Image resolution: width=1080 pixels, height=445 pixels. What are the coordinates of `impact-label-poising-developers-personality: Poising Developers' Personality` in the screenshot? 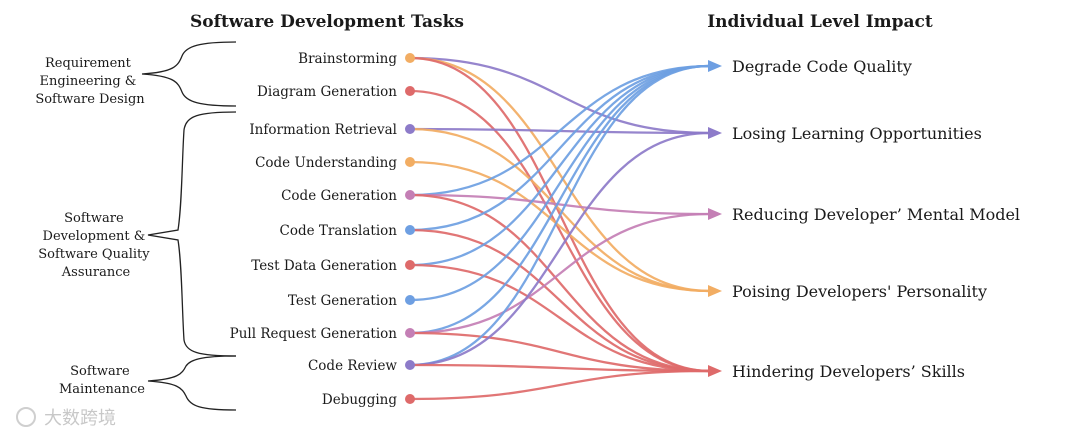 It's located at (859, 291).